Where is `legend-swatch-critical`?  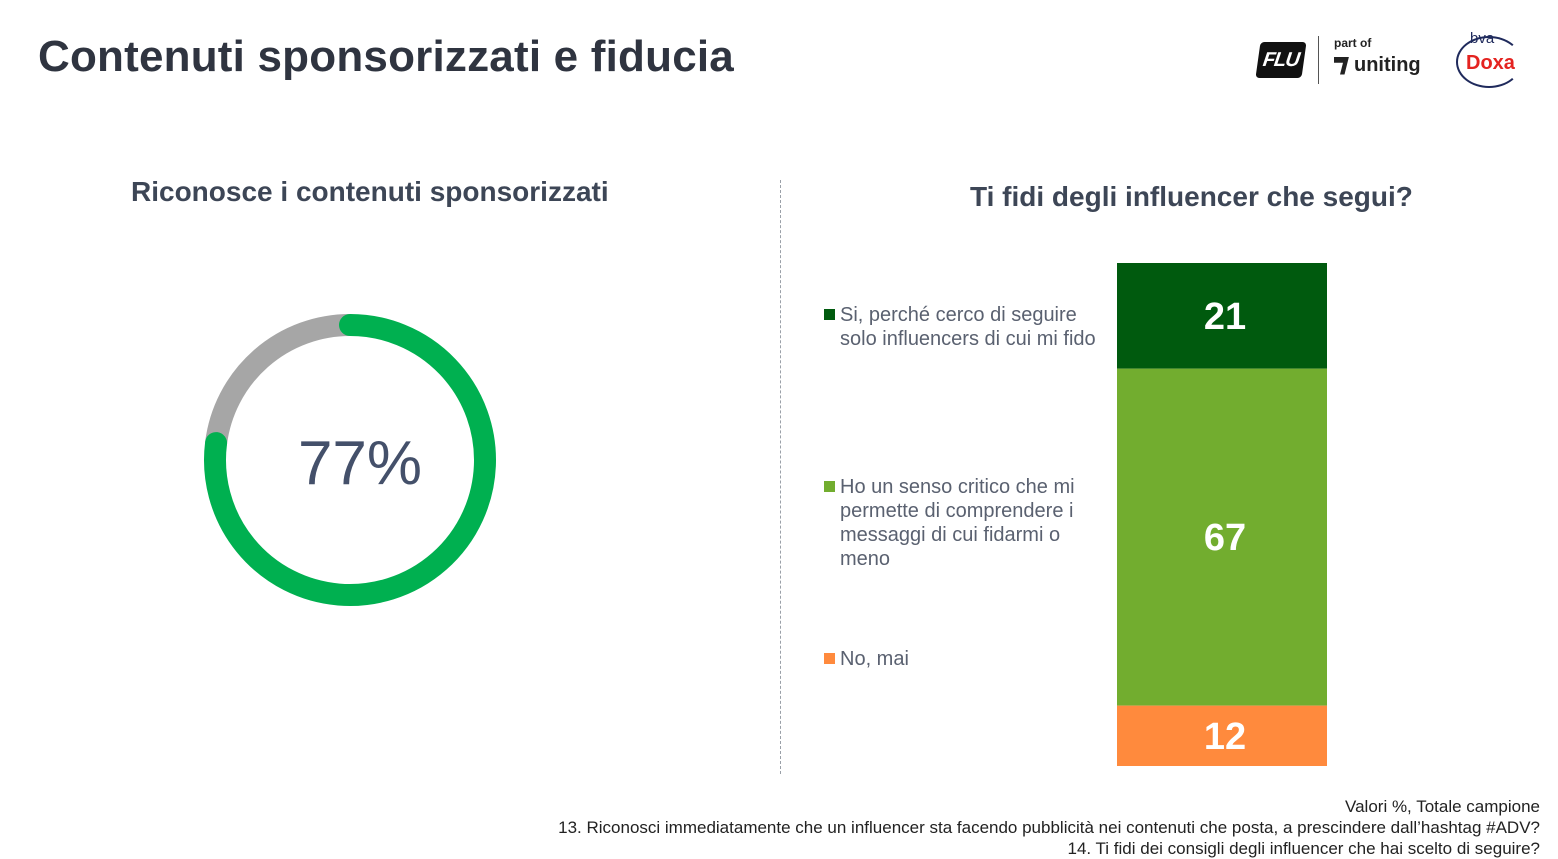 legend-swatch-critical is located at coordinates (829, 486).